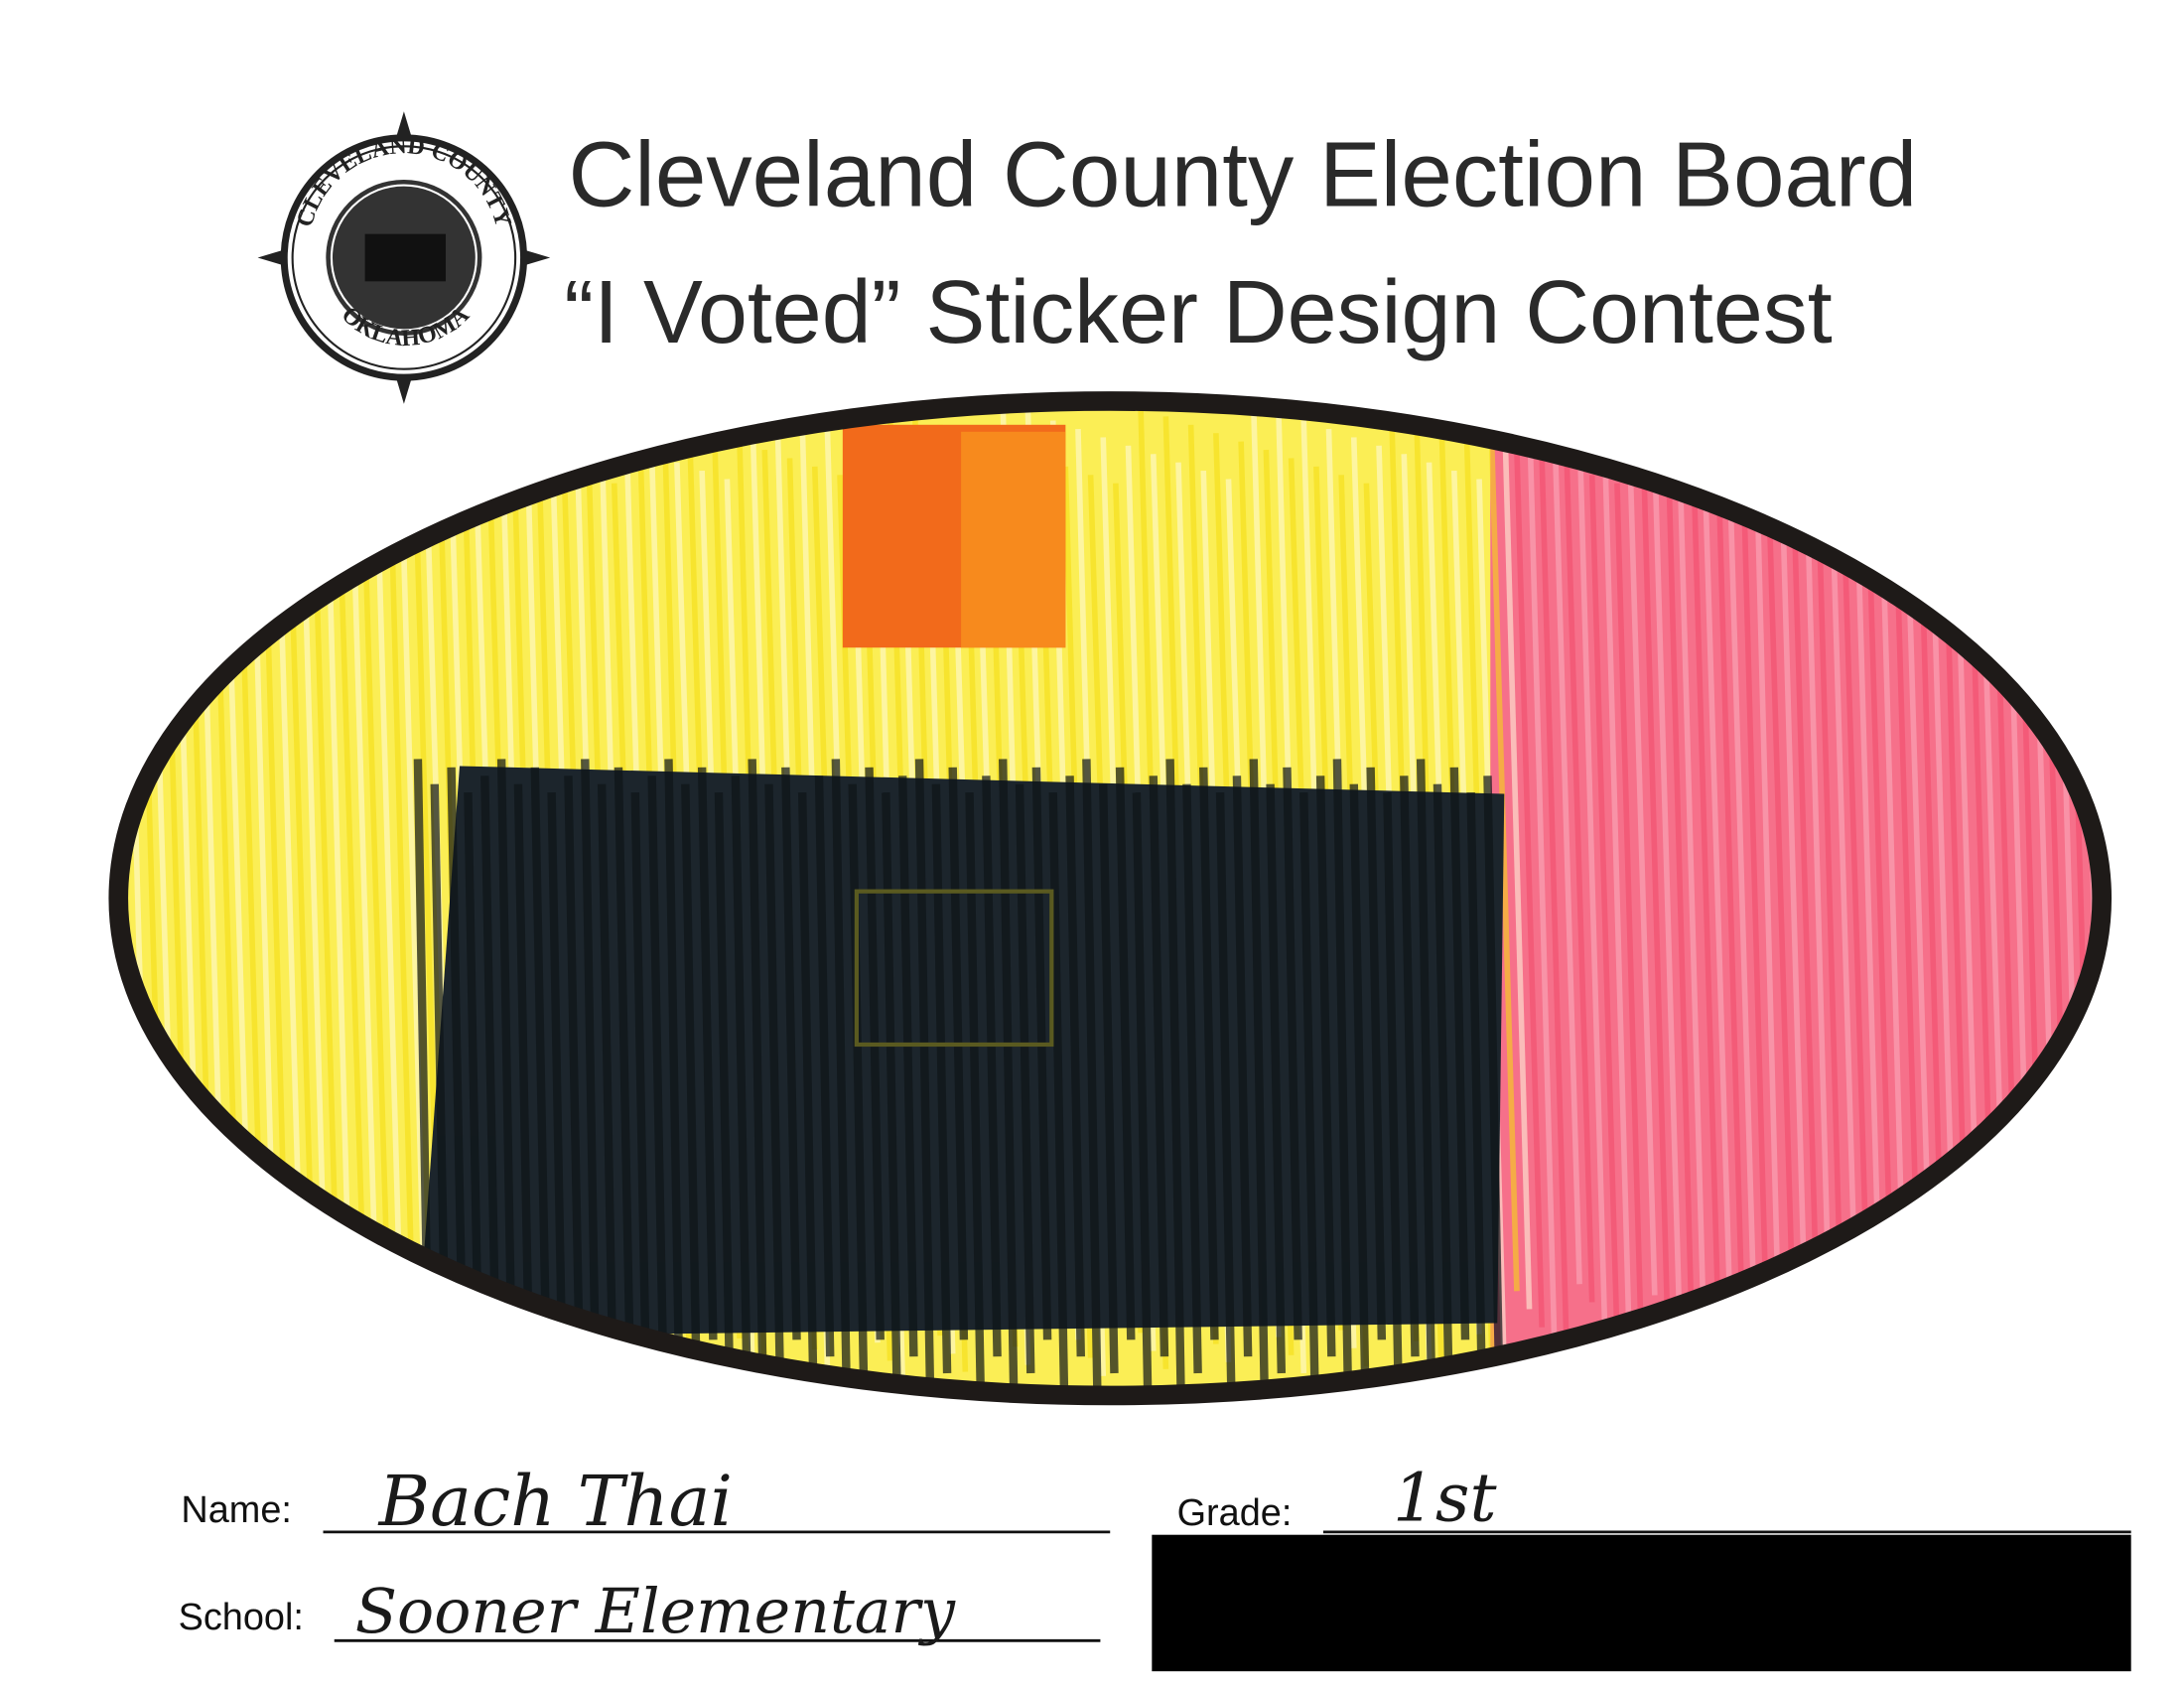  I want to click on grade-label: Grade:, so click(1235, 1513).